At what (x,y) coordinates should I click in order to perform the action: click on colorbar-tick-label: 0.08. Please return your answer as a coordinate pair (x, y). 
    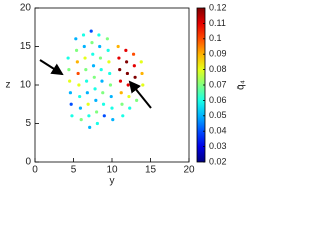
    Looking at the image, I should click on (218, 69).